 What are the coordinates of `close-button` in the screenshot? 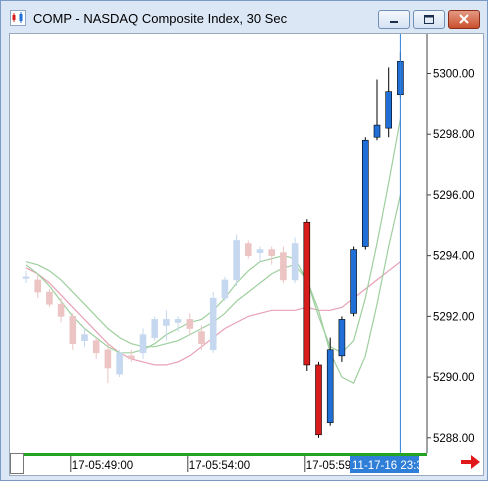 It's located at (464, 19).